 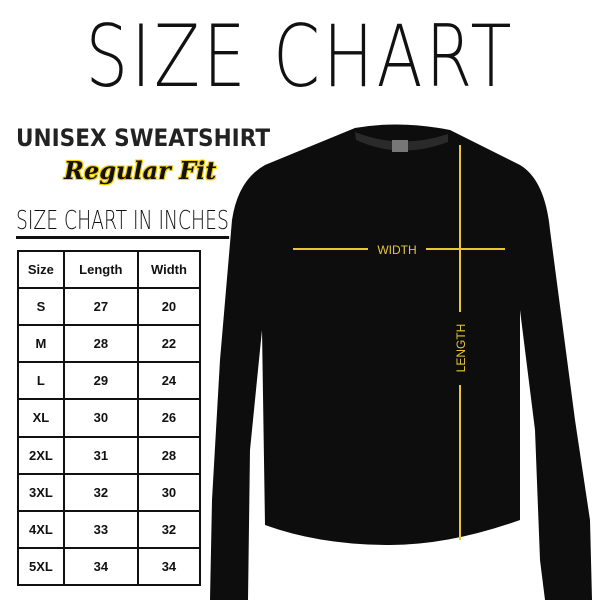 I want to click on table-cell: 4XL, so click(x=41, y=529).